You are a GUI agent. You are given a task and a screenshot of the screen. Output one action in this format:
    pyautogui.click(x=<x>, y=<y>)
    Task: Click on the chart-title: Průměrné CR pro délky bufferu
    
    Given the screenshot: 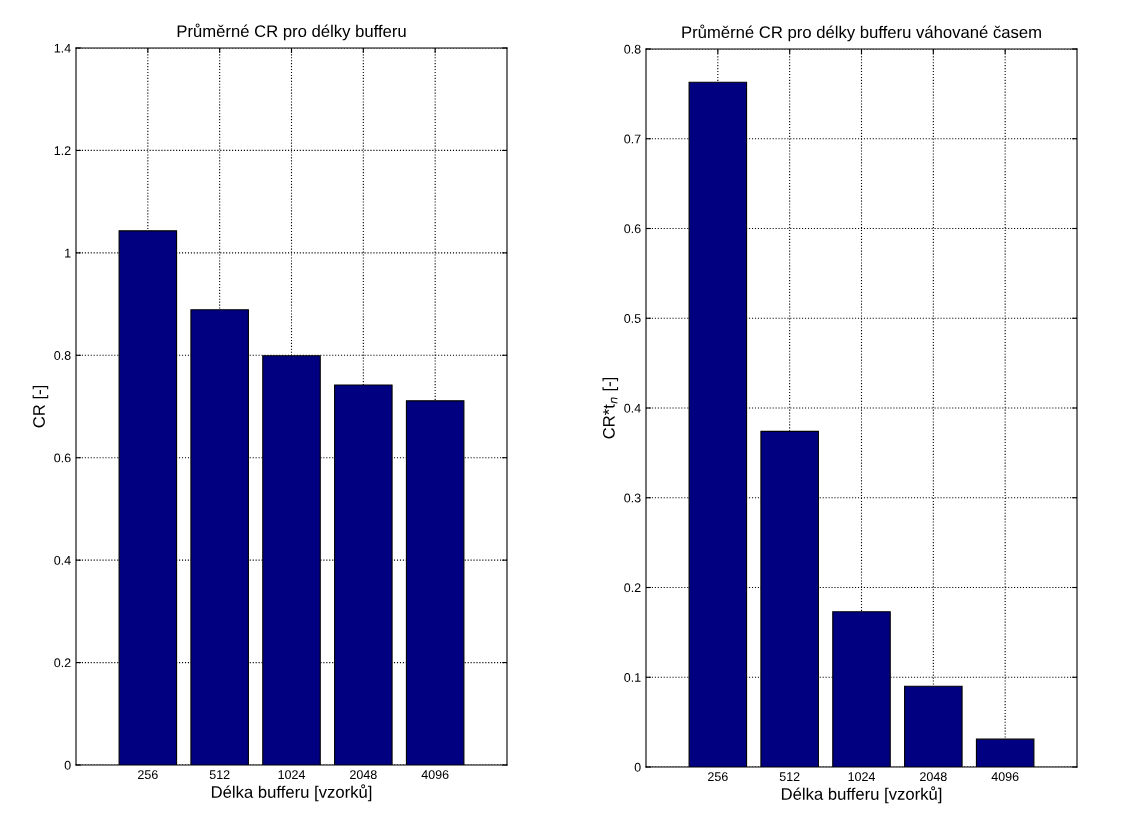 What is the action you would take?
    pyautogui.click(x=291, y=32)
    